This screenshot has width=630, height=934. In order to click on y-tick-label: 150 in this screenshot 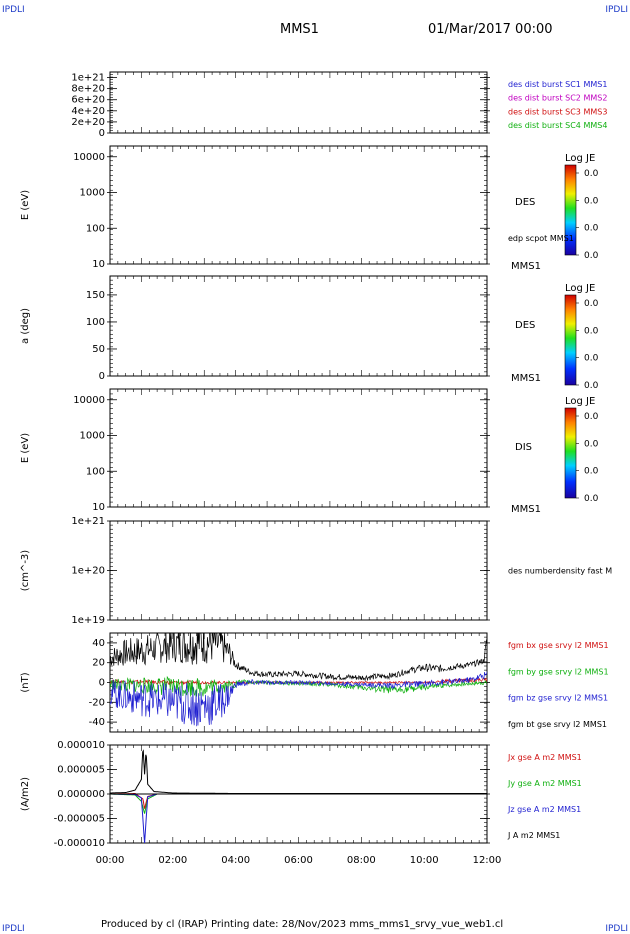, I will do `click(95, 295)`.